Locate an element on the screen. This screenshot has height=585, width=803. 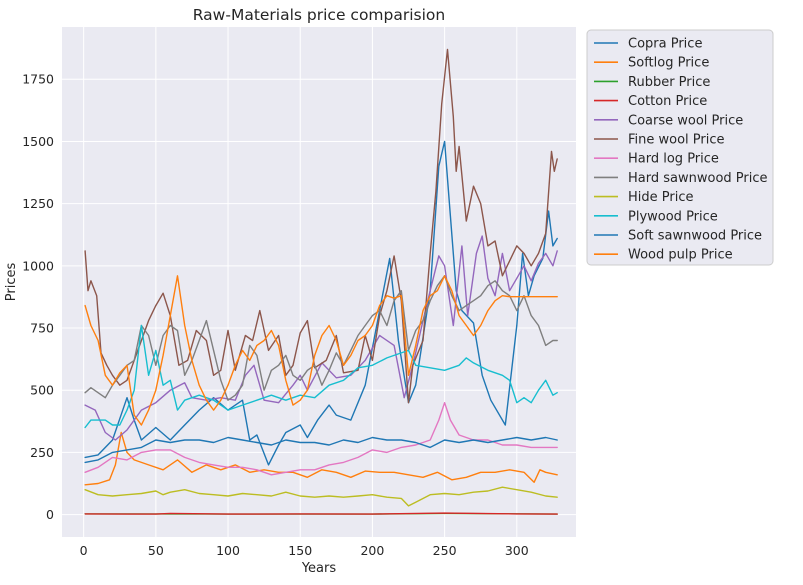
legend-frame is located at coordinates (680, 147).